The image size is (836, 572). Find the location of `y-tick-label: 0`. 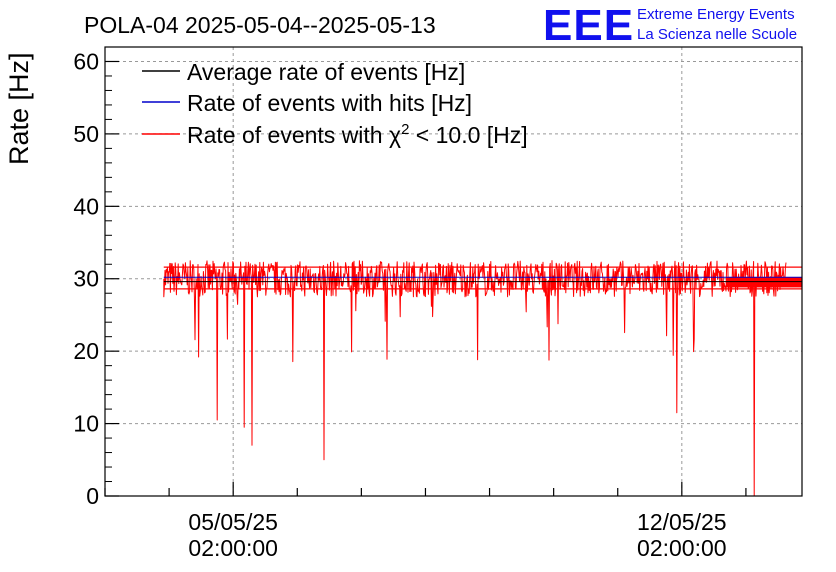

y-tick-label: 0 is located at coordinates (92, 496).